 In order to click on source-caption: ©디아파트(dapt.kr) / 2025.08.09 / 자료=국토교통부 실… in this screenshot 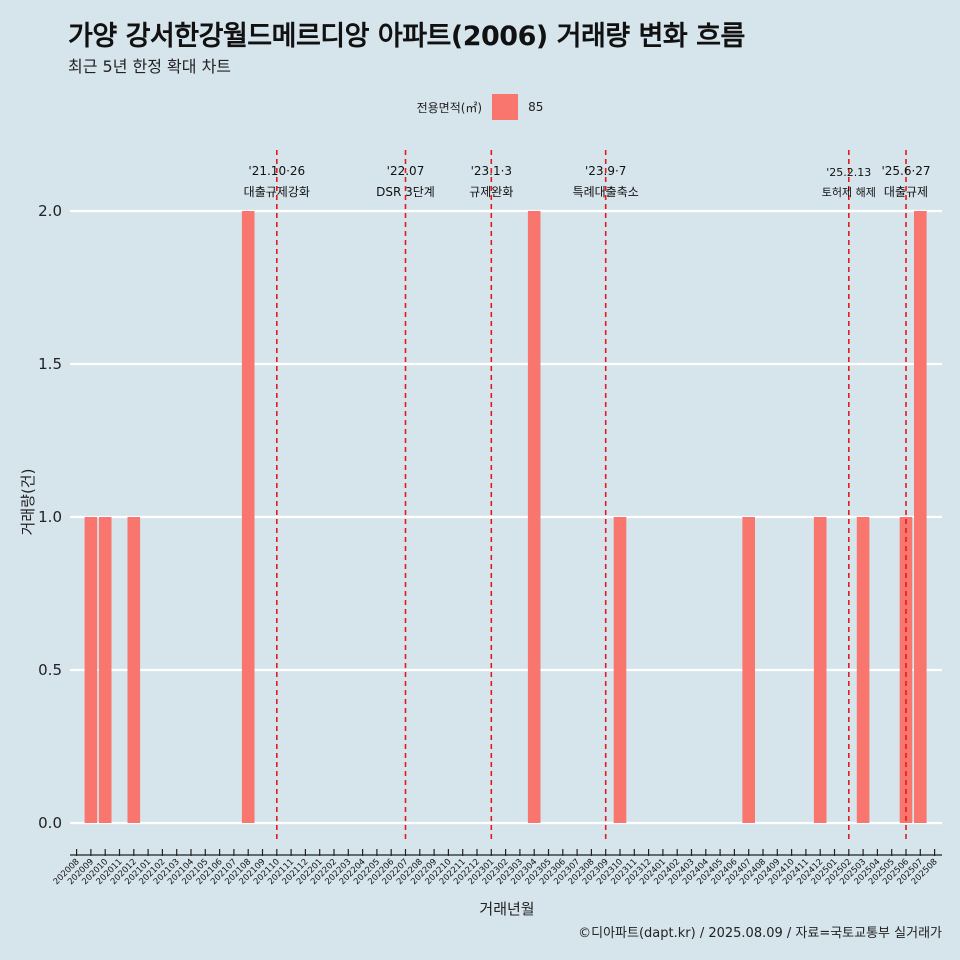, I will do `click(760, 933)`.